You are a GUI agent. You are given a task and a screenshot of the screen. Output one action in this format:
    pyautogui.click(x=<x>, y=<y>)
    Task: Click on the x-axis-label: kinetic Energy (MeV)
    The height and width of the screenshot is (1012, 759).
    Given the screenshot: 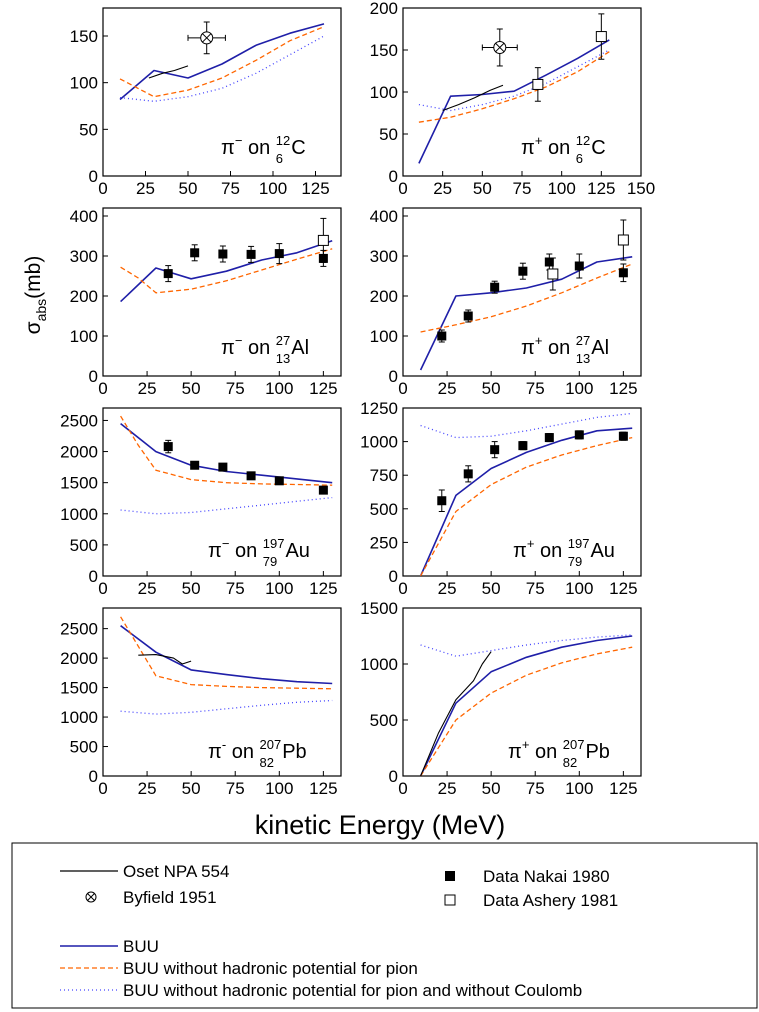 What is the action you would take?
    pyautogui.click(x=380, y=825)
    